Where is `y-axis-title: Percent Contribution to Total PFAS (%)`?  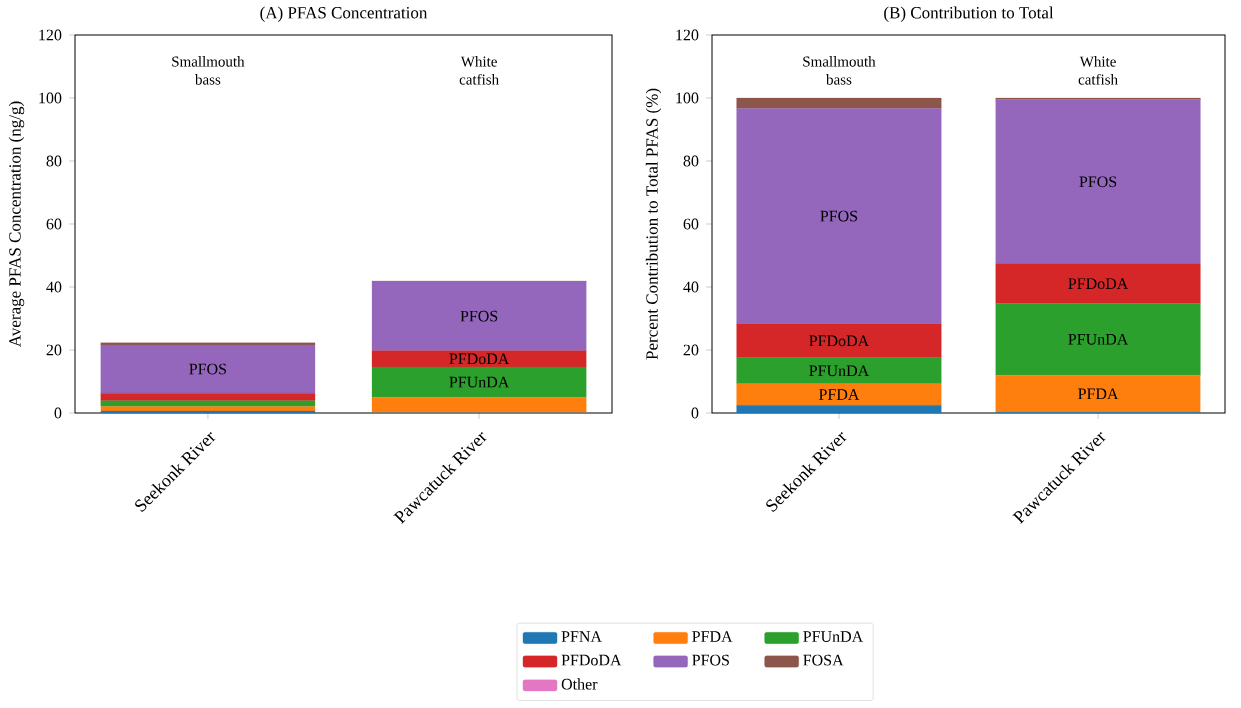 y-axis-title: Percent Contribution to Total PFAS (%) is located at coordinates (653, 224).